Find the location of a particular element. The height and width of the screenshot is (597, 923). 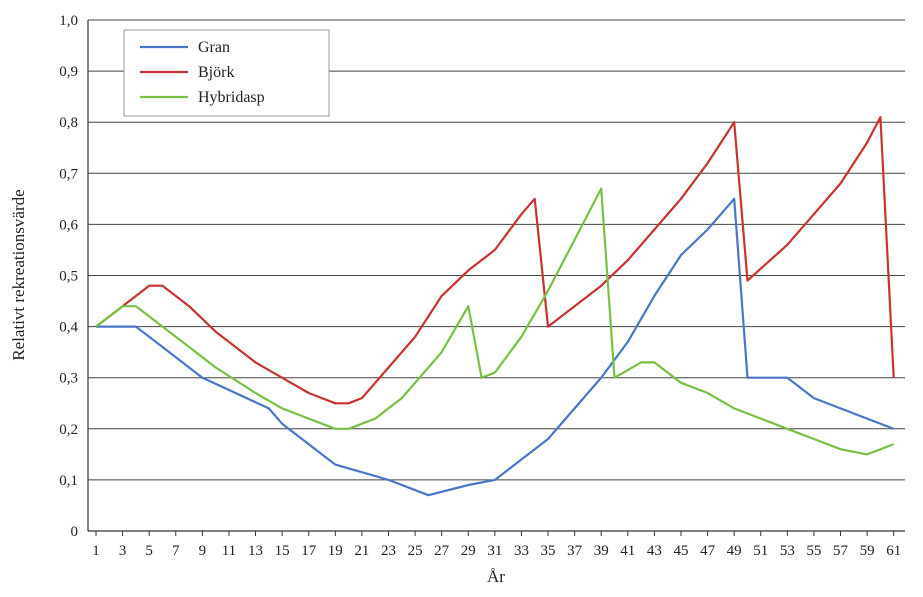

legend-label: Hybridasp is located at coordinates (231, 97).